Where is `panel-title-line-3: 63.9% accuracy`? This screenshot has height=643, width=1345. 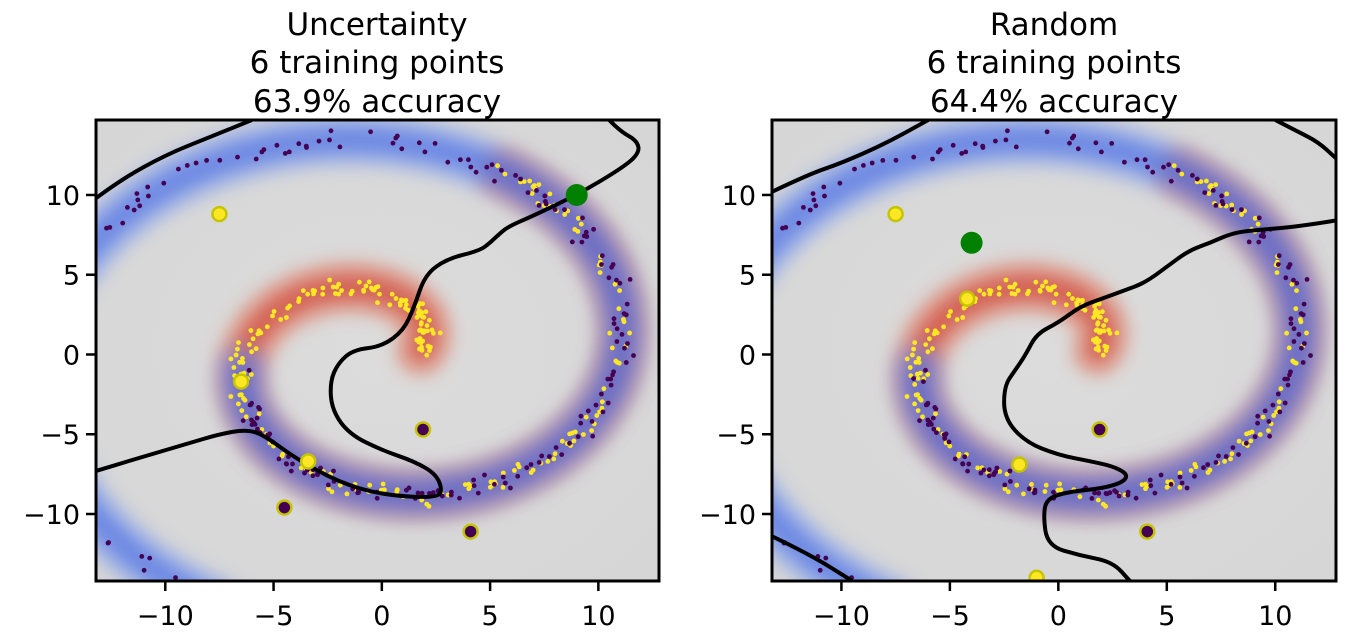 panel-title-line-3: 63.9% accuracy is located at coordinates (377, 102).